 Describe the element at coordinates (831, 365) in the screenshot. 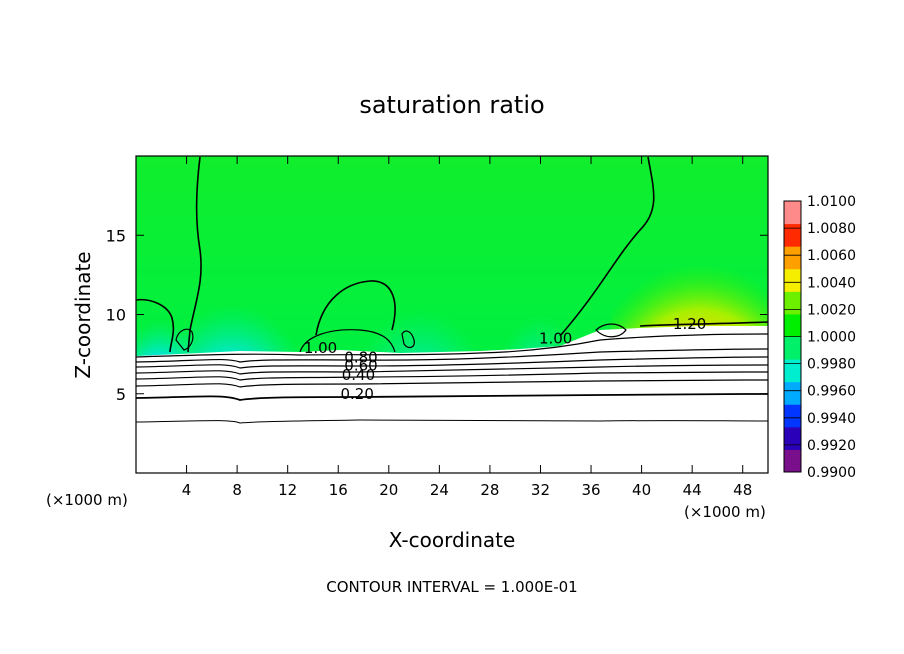

I see `colorbar-label: 0.9980` at that location.